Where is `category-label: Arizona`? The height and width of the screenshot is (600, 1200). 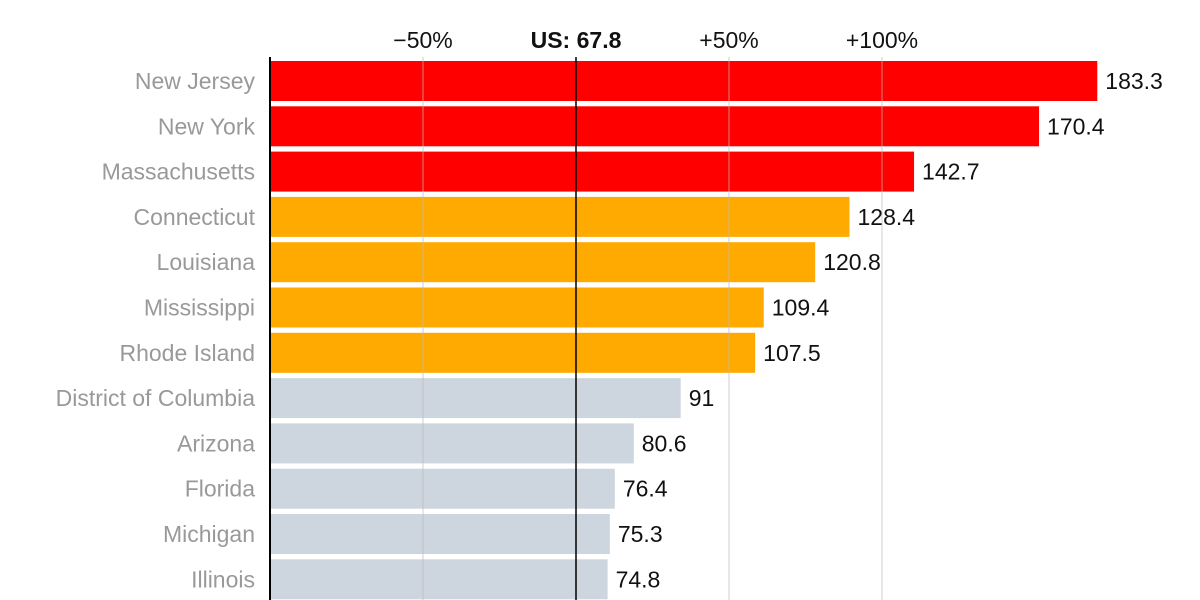 category-label: Arizona is located at coordinates (216, 443).